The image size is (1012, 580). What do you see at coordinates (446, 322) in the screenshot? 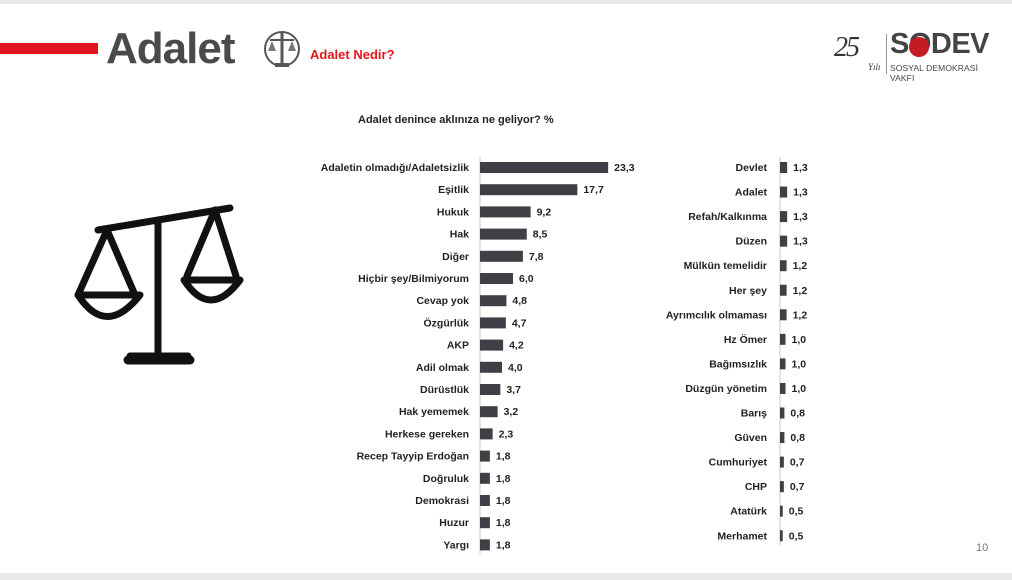
I see `chart-1-category-label: Özgürlük` at bounding box center [446, 322].